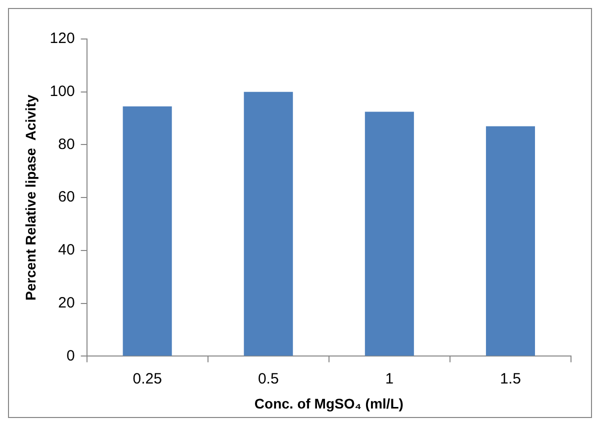 Image resolution: width=600 pixels, height=428 pixels. I want to click on y-tick-label: 100, so click(62, 91).